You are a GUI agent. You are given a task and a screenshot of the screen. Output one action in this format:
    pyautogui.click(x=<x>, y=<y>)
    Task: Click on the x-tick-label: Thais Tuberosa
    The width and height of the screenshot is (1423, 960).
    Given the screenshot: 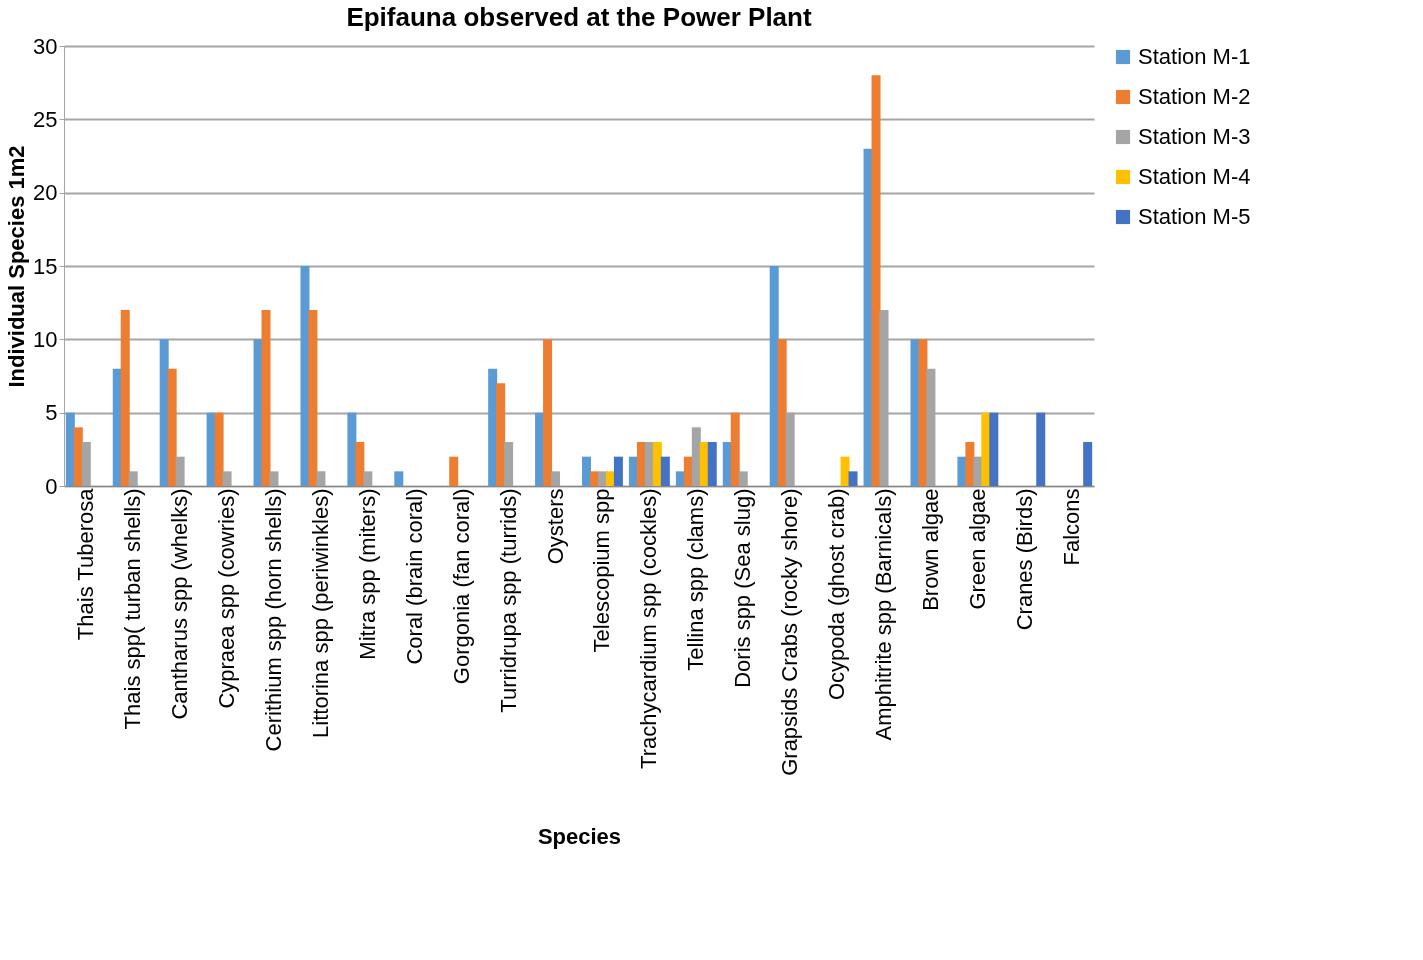 What is the action you would take?
    pyautogui.click(x=86, y=564)
    